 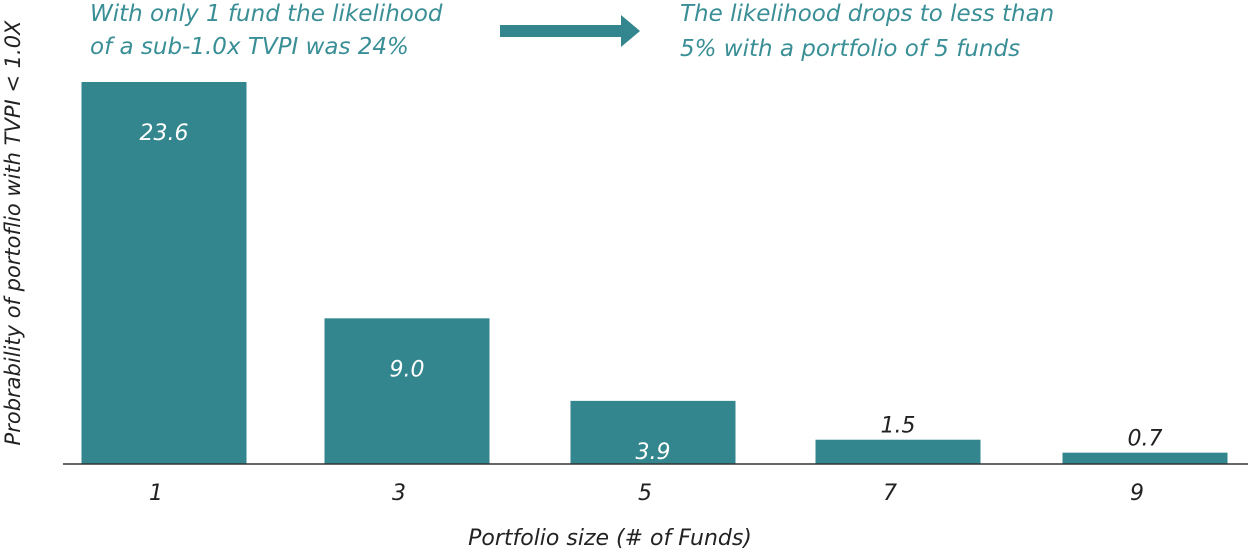 I want to click on annotation-right-line2: 5% with a portfolio of 5 funds, so click(x=850, y=49).